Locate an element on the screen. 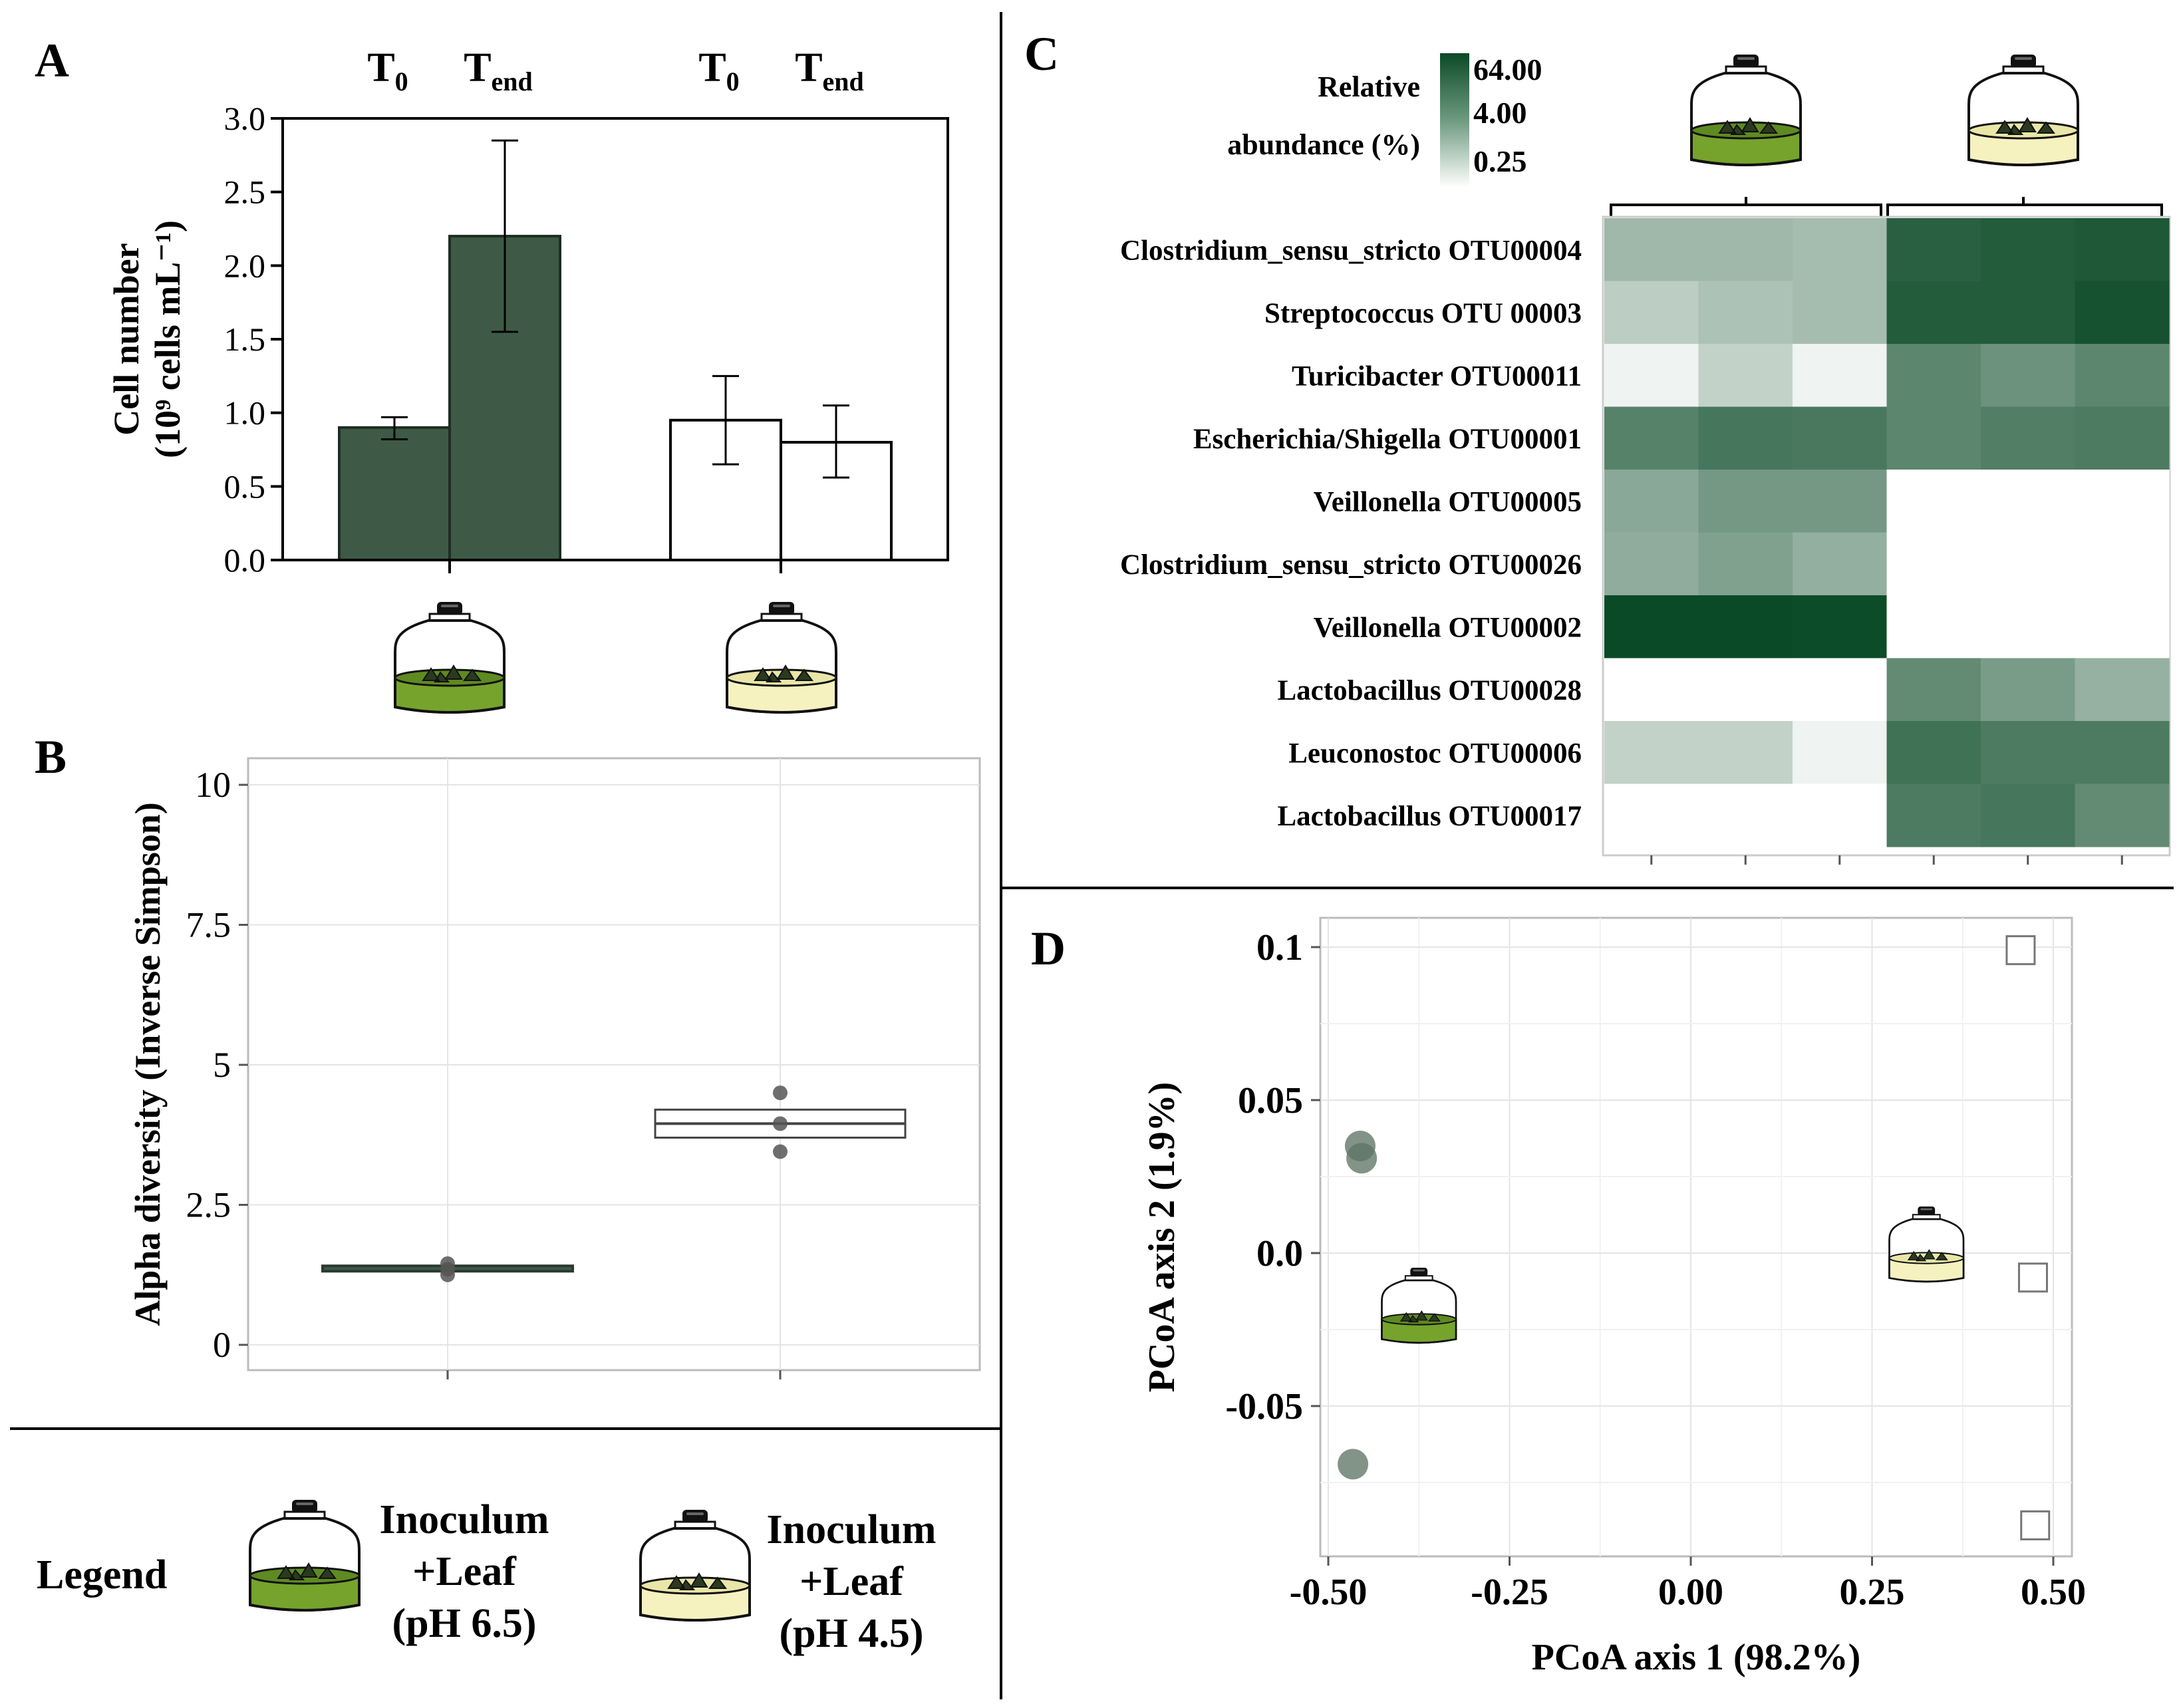  row-label: Streptococcus OTU 00003 is located at coordinates (1423, 313).